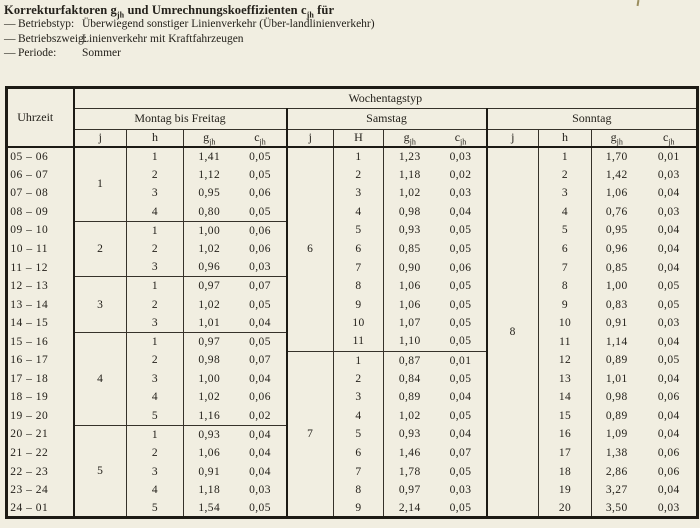 The height and width of the screenshot is (528, 700). Describe the element at coordinates (100, 249) in the screenshot. I see `mf-j-cell: 2` at that location.